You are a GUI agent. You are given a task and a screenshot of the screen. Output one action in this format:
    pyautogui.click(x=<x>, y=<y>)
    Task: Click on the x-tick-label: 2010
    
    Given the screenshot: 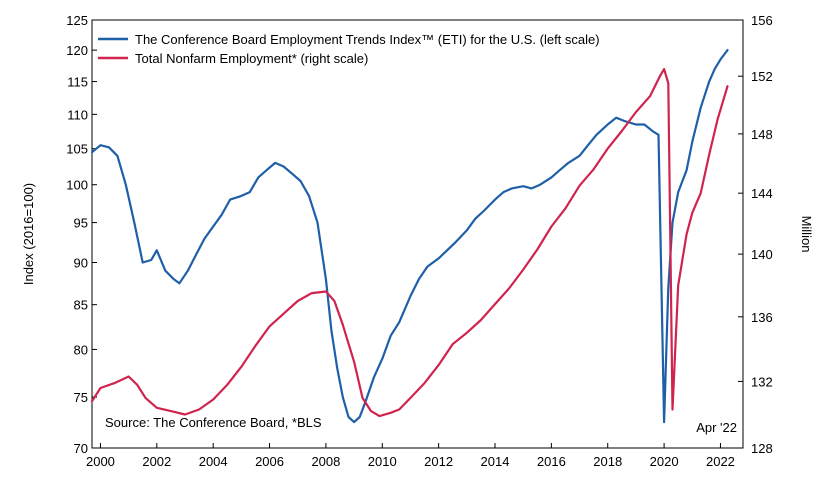 What is the action you would take?
    pyautogui.click(x=382, y=461)
    